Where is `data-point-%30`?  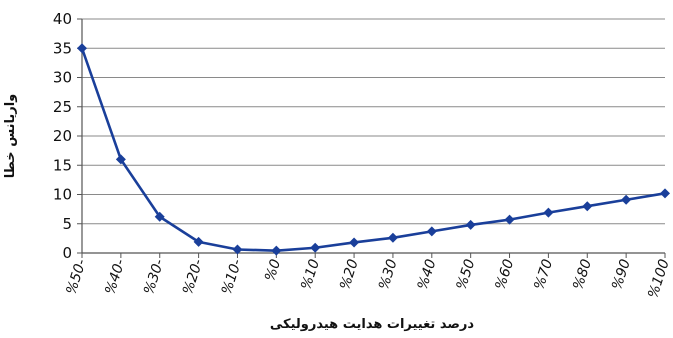 data-point-%30 is located at coordinates (392, 237).